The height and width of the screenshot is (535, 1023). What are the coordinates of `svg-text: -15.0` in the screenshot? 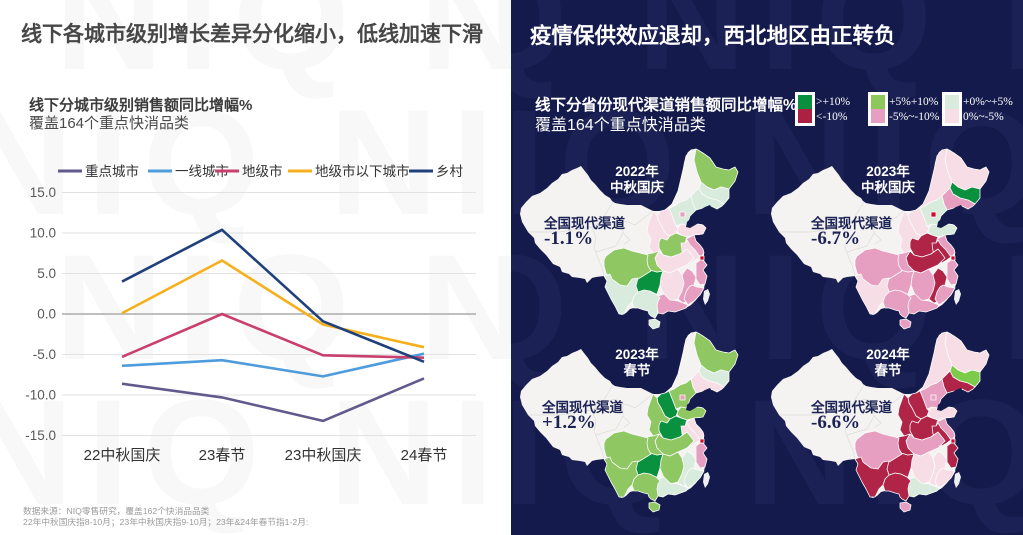 It's located at (40, 435).